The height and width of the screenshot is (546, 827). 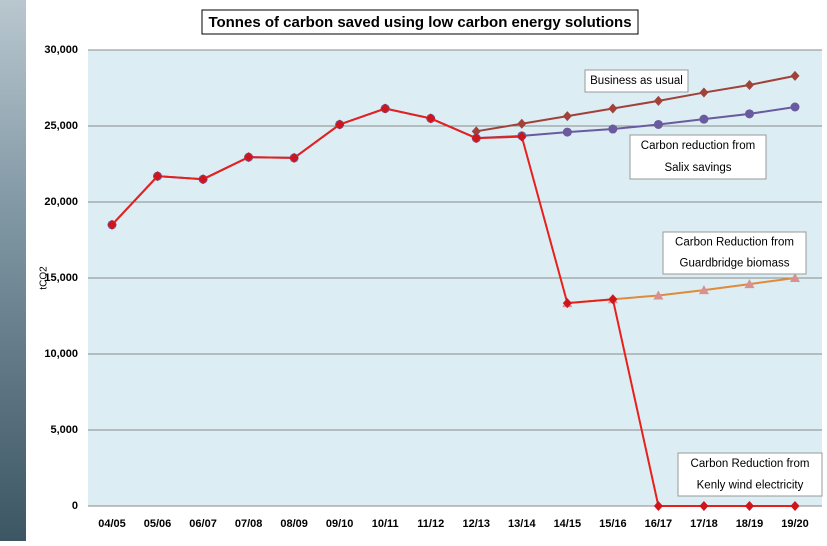 I want to click on x-tick-label: 08/09, so click(x=294, y=524).